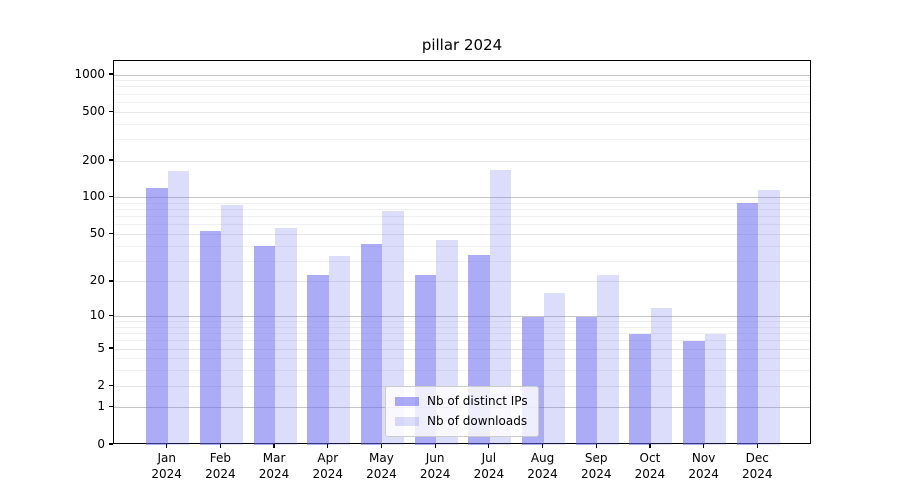 Image resolution: width=900 pixels, height=500 pixels. Describe the element at coordinates (757, 466) in the screenshot. I see `x-tick-label: Dec 2024` at that location.